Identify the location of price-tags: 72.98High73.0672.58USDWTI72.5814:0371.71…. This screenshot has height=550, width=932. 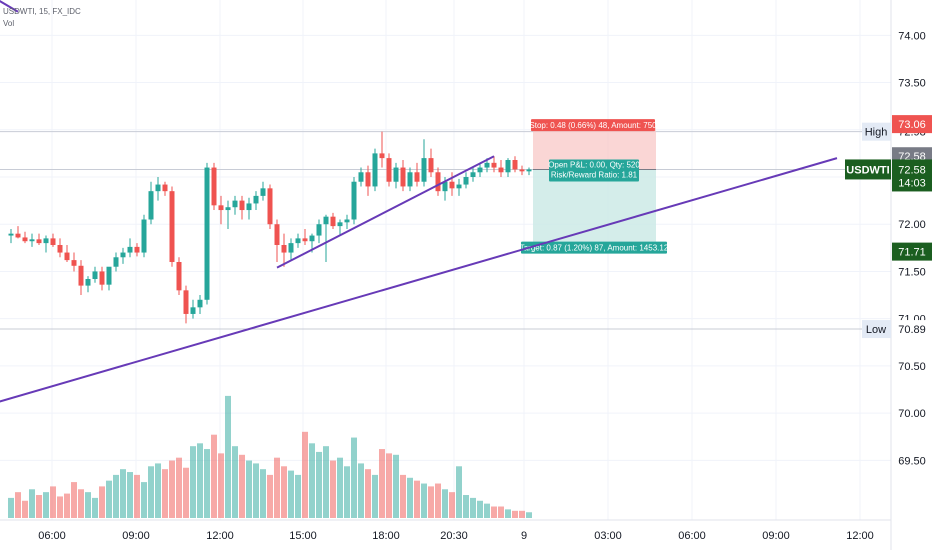
(888, 227).